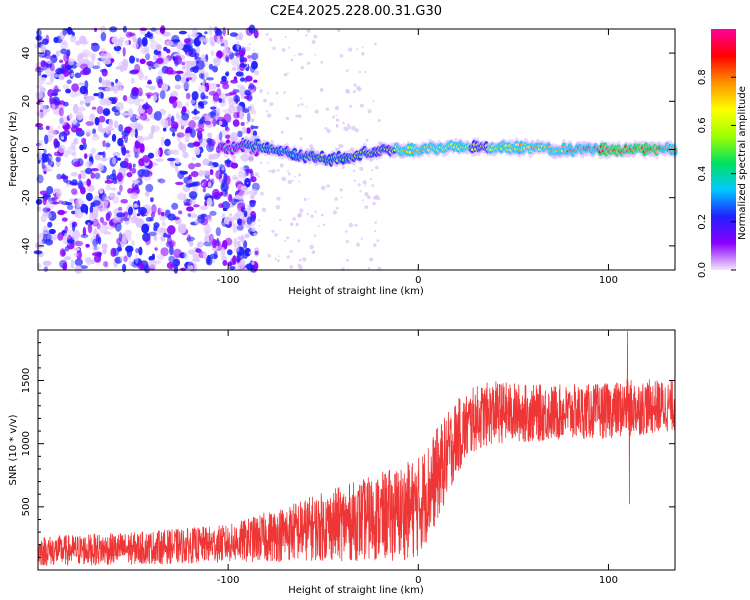  What do you see at coordinates (26, 101) in the screenshot?
I see `y-tick-label: 20` at bounding box center [26, 101].